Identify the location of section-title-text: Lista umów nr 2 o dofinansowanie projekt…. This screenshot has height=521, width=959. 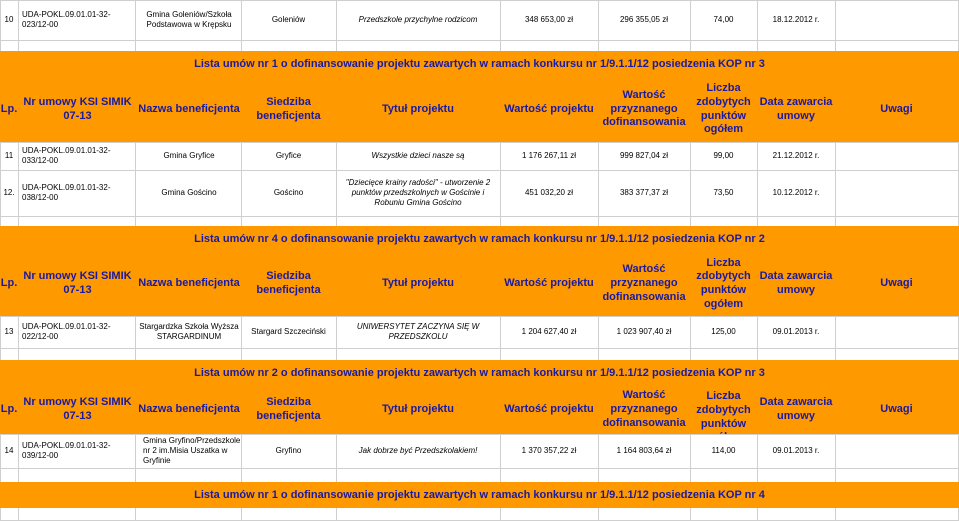
(479, 373).